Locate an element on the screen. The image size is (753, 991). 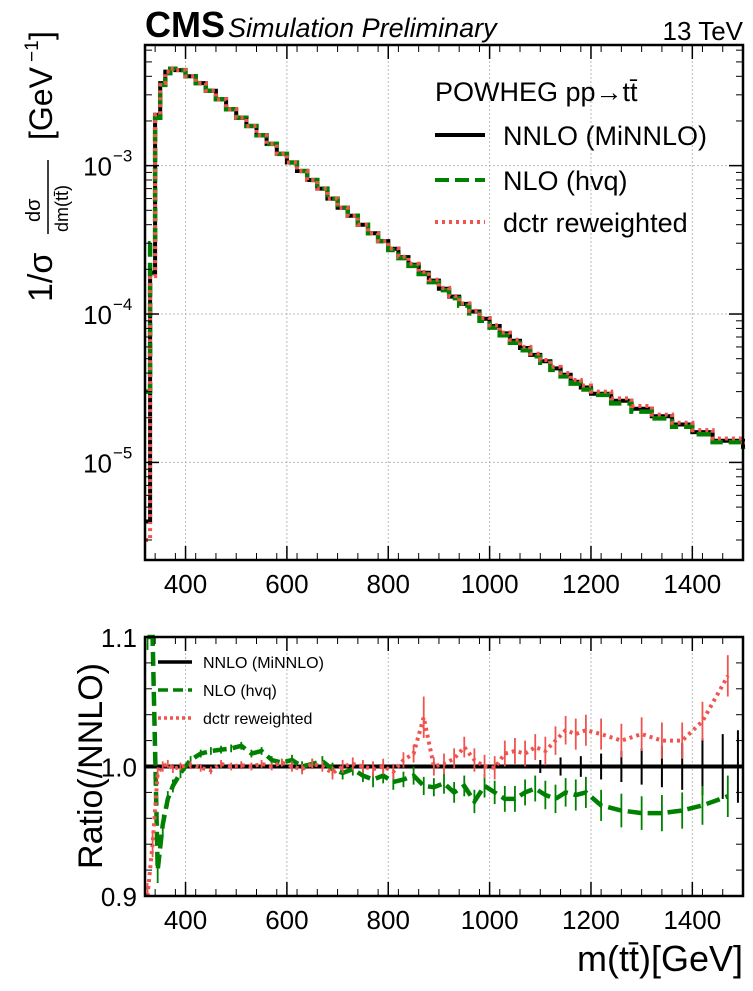
legend-label-nlo: NLO (hvq) is located at coordinates (565, 181).